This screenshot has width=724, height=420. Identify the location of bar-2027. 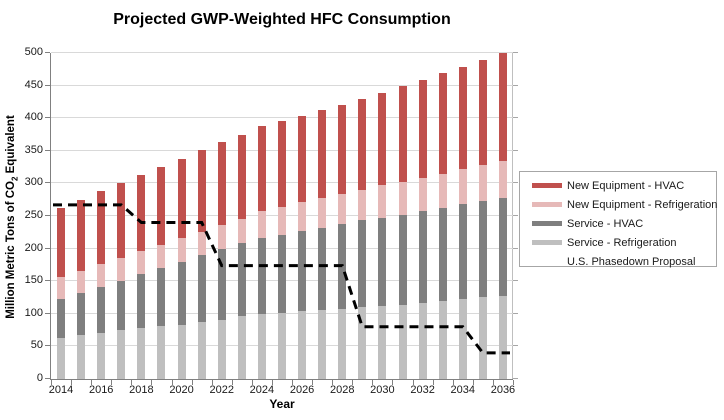
(322, 244).